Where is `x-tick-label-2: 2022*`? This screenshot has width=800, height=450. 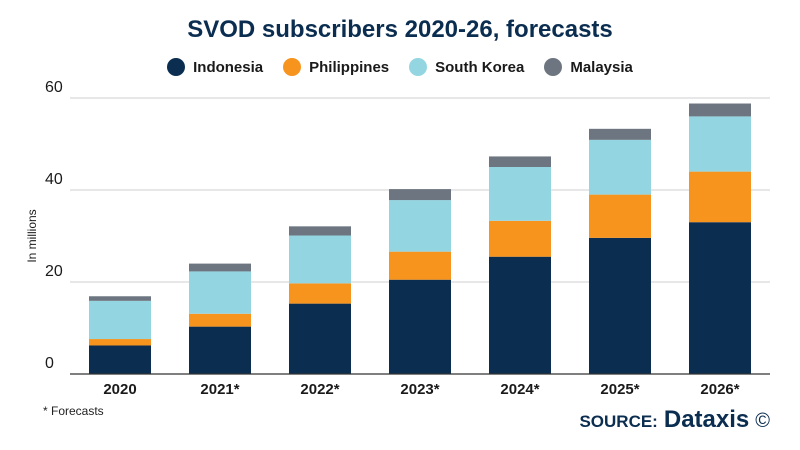 x-tick-label-2: 2022* is located at coordinates (319, 389).